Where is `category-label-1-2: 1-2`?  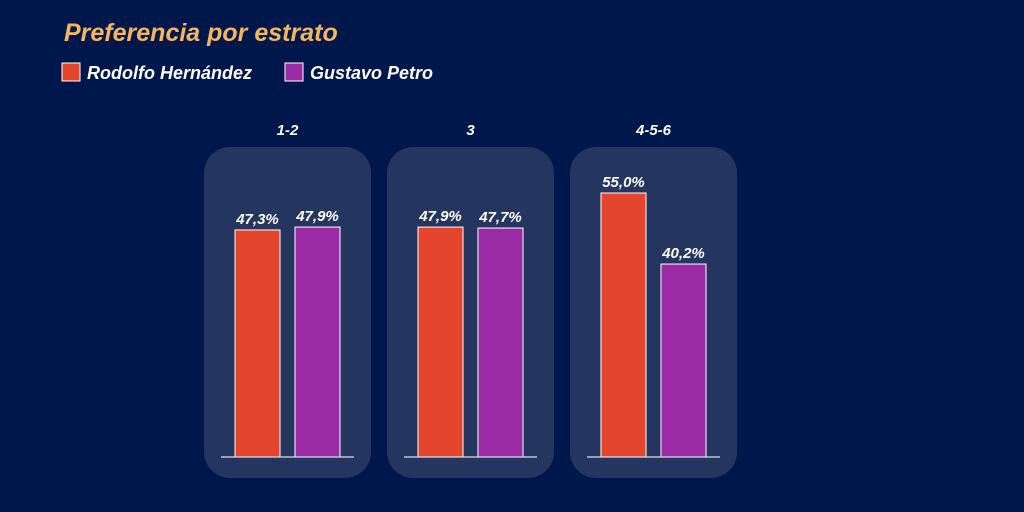 category-label-1-2: 1-2 is located at coordinates (288, 130).